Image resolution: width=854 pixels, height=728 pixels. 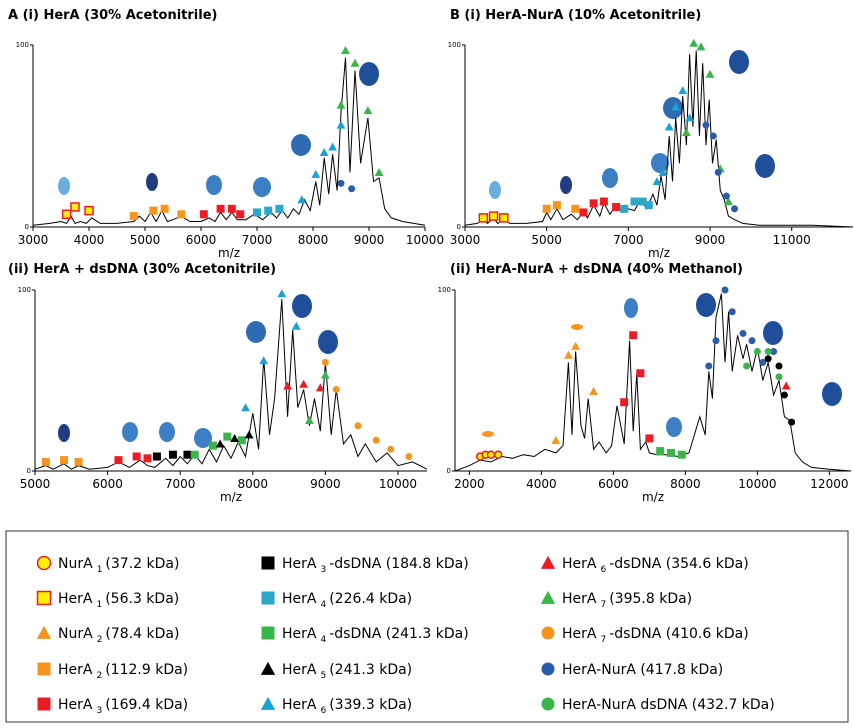 I want to click on legend-label: NurA 2 (78.4 kDa), so click(x=118, y=635).